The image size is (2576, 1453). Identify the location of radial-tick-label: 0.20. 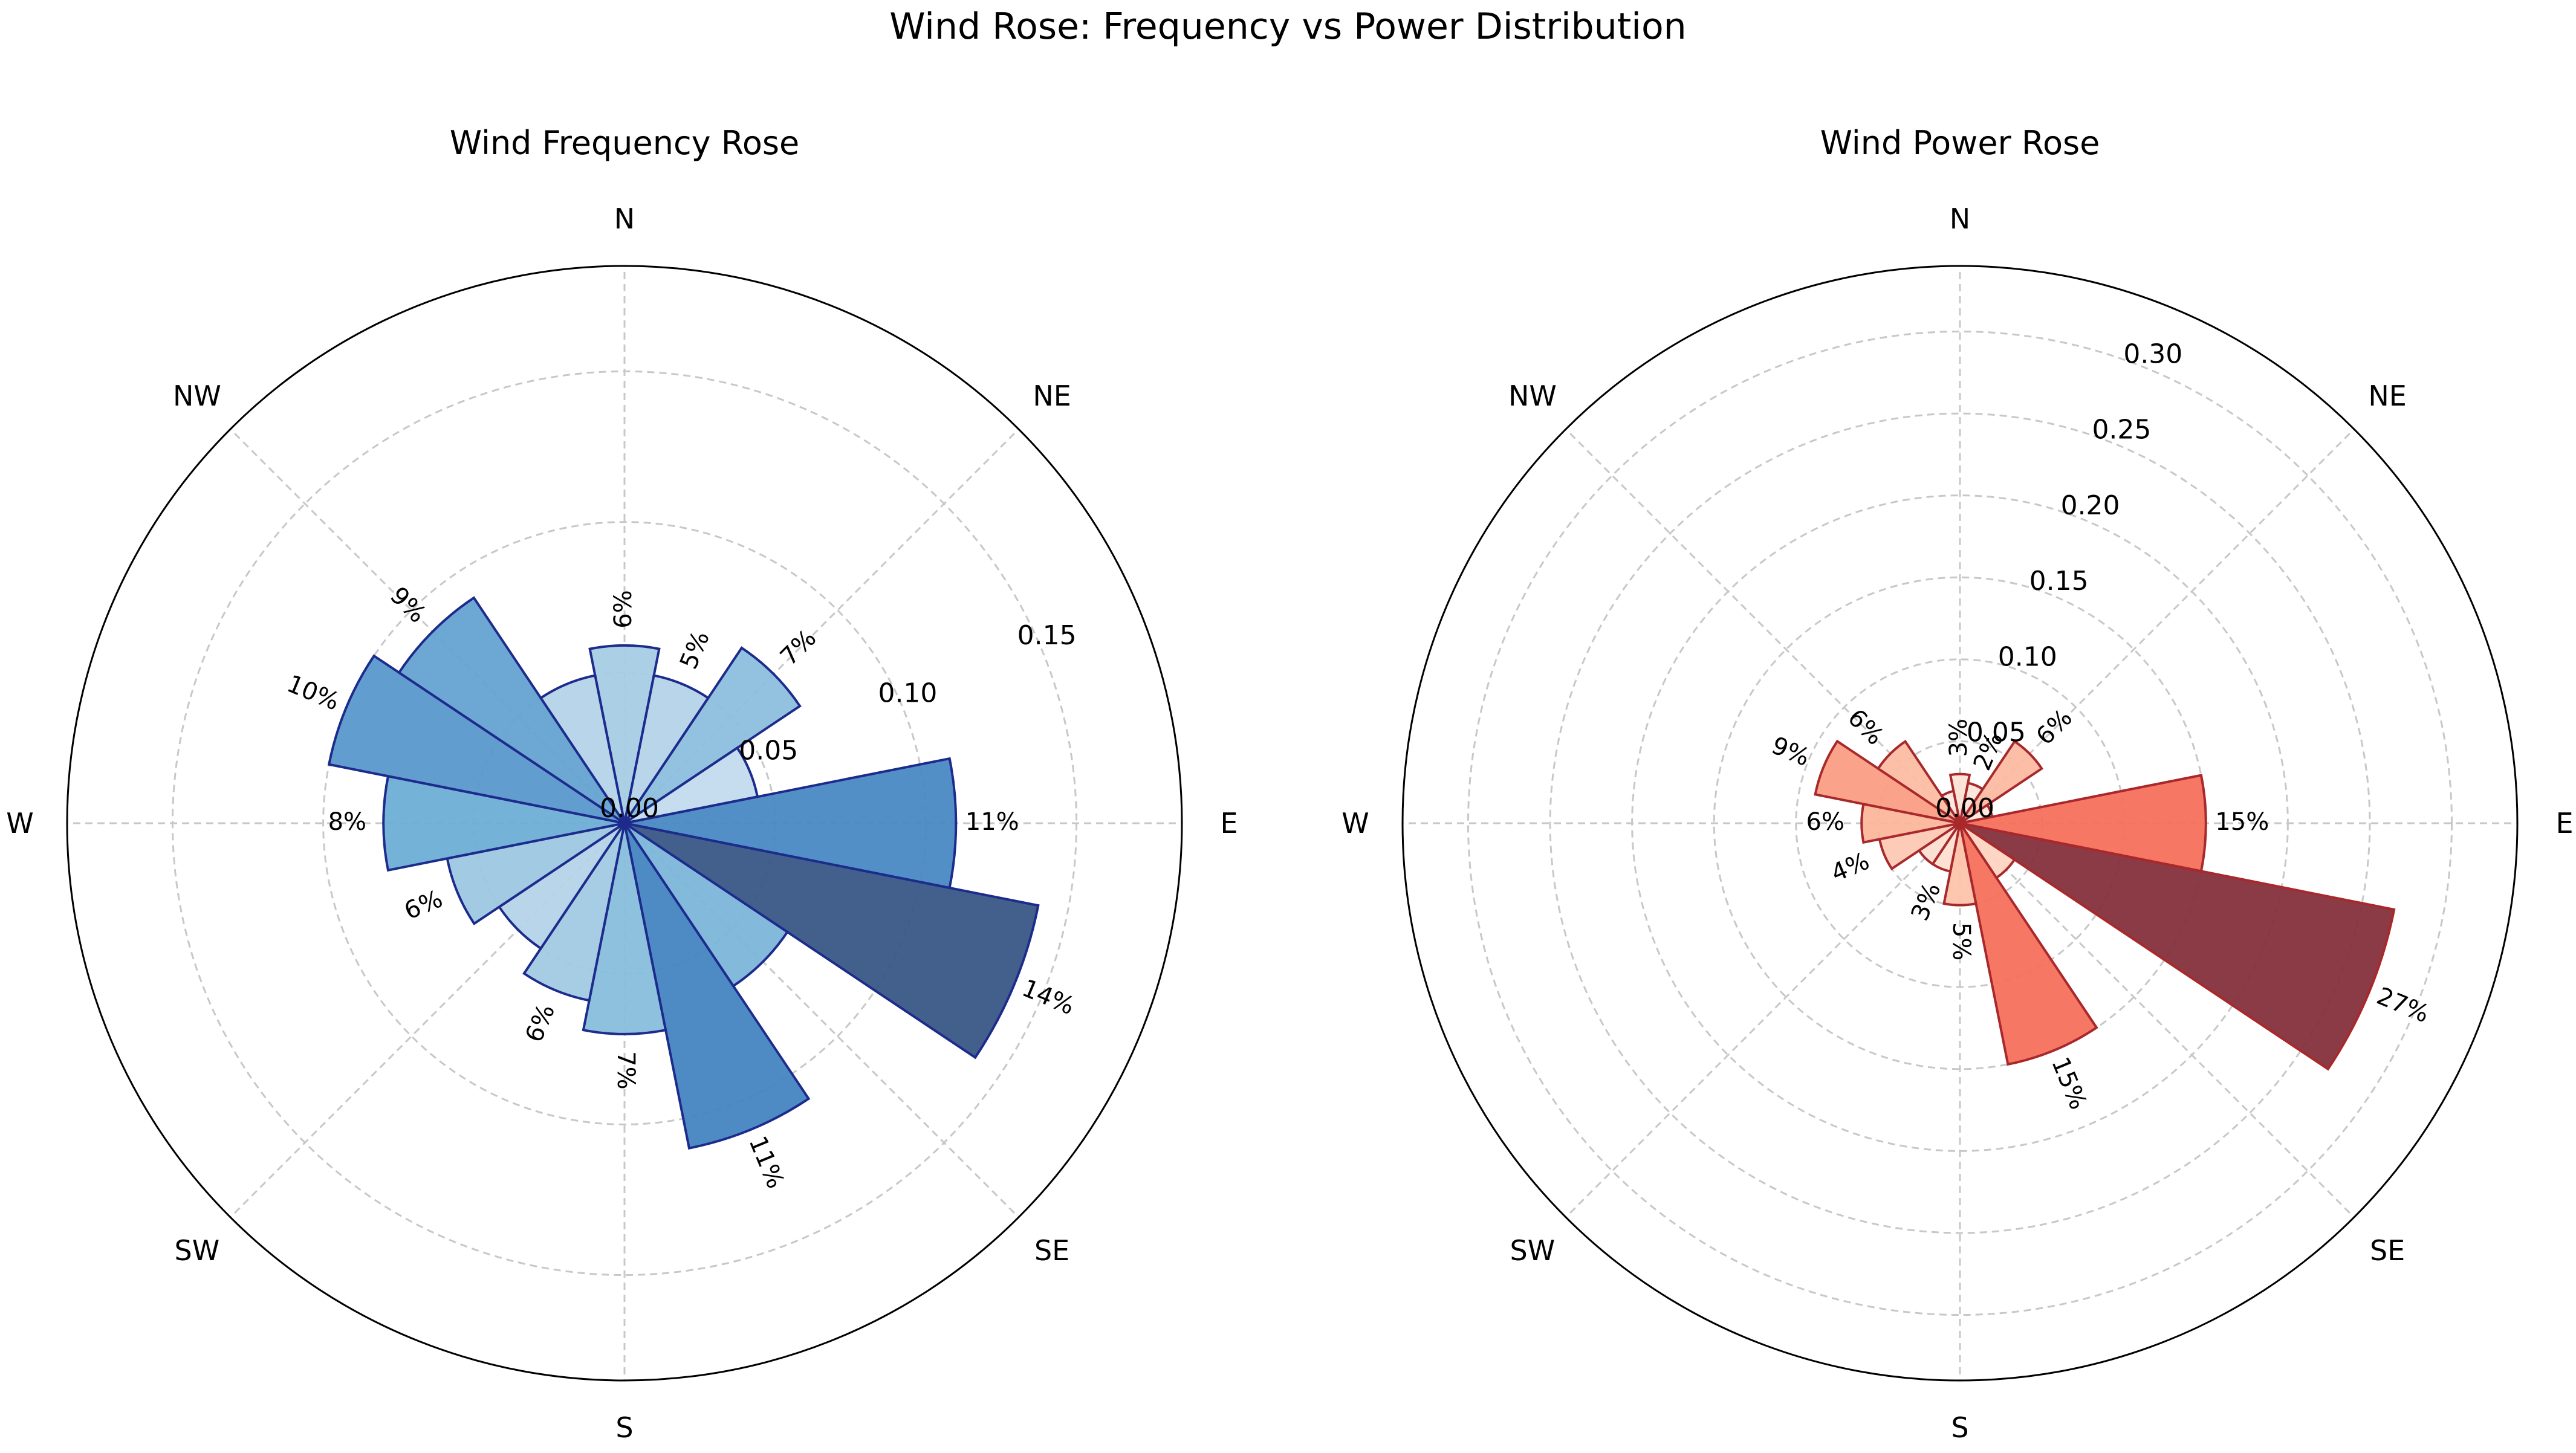
(2091, 506).